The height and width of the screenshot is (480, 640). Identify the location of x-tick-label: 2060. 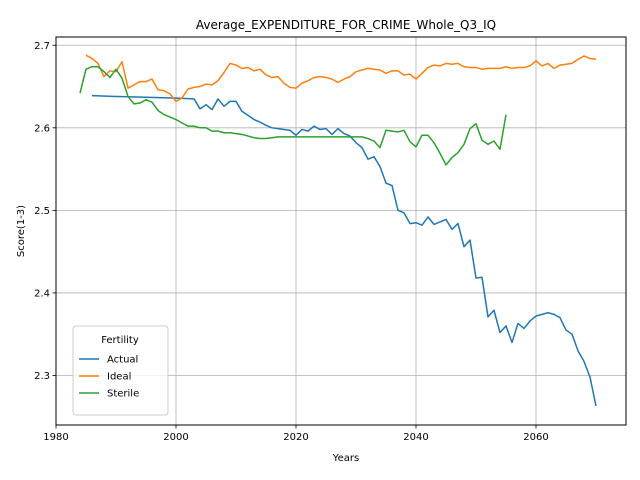
(535, 437).